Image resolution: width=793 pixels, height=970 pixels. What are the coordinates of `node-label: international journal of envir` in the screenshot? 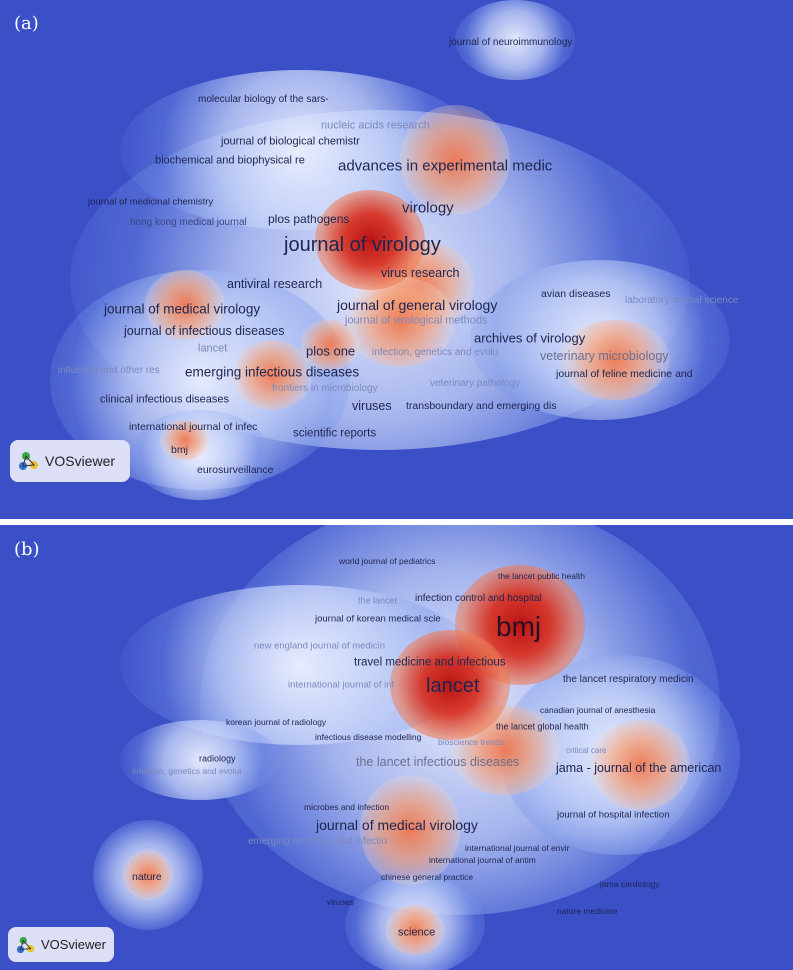 It's located at (517, 847).